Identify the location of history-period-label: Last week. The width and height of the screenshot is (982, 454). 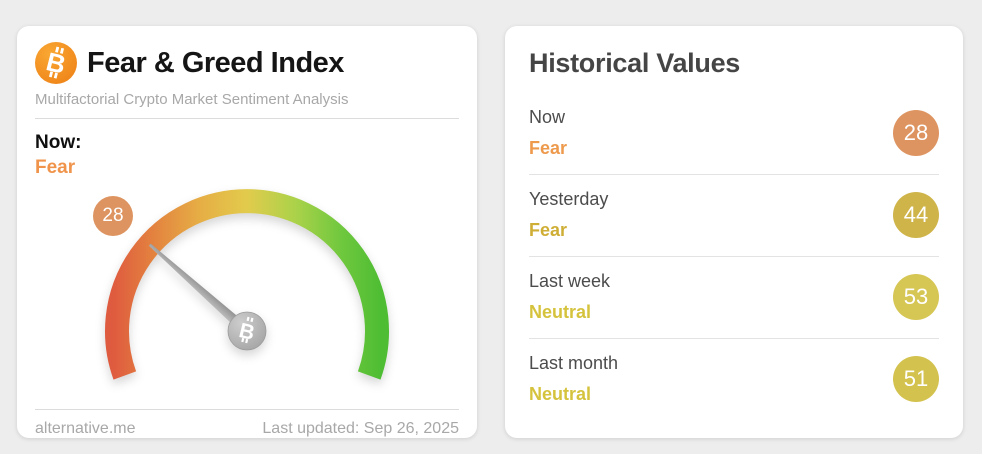
(570, 281).